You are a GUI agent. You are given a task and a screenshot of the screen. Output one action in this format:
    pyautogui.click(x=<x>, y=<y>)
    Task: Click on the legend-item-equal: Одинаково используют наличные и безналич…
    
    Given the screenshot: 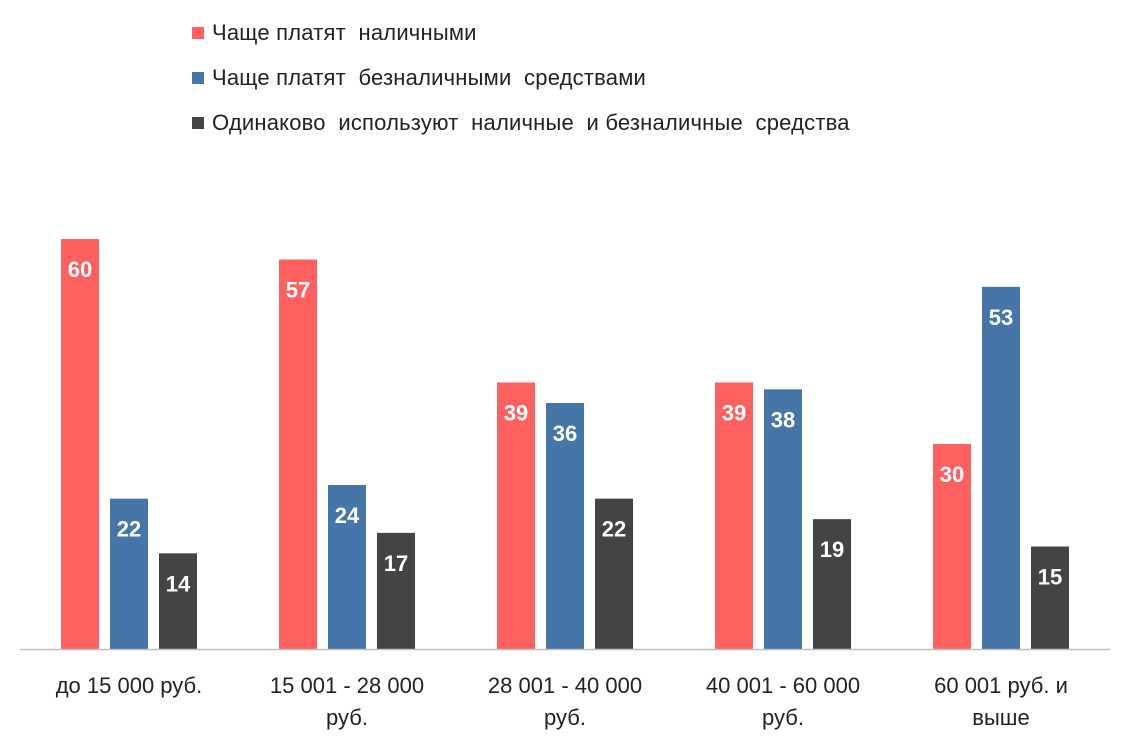 What is the action you would take?
    pyautogui.click(x=521, y=123)
    